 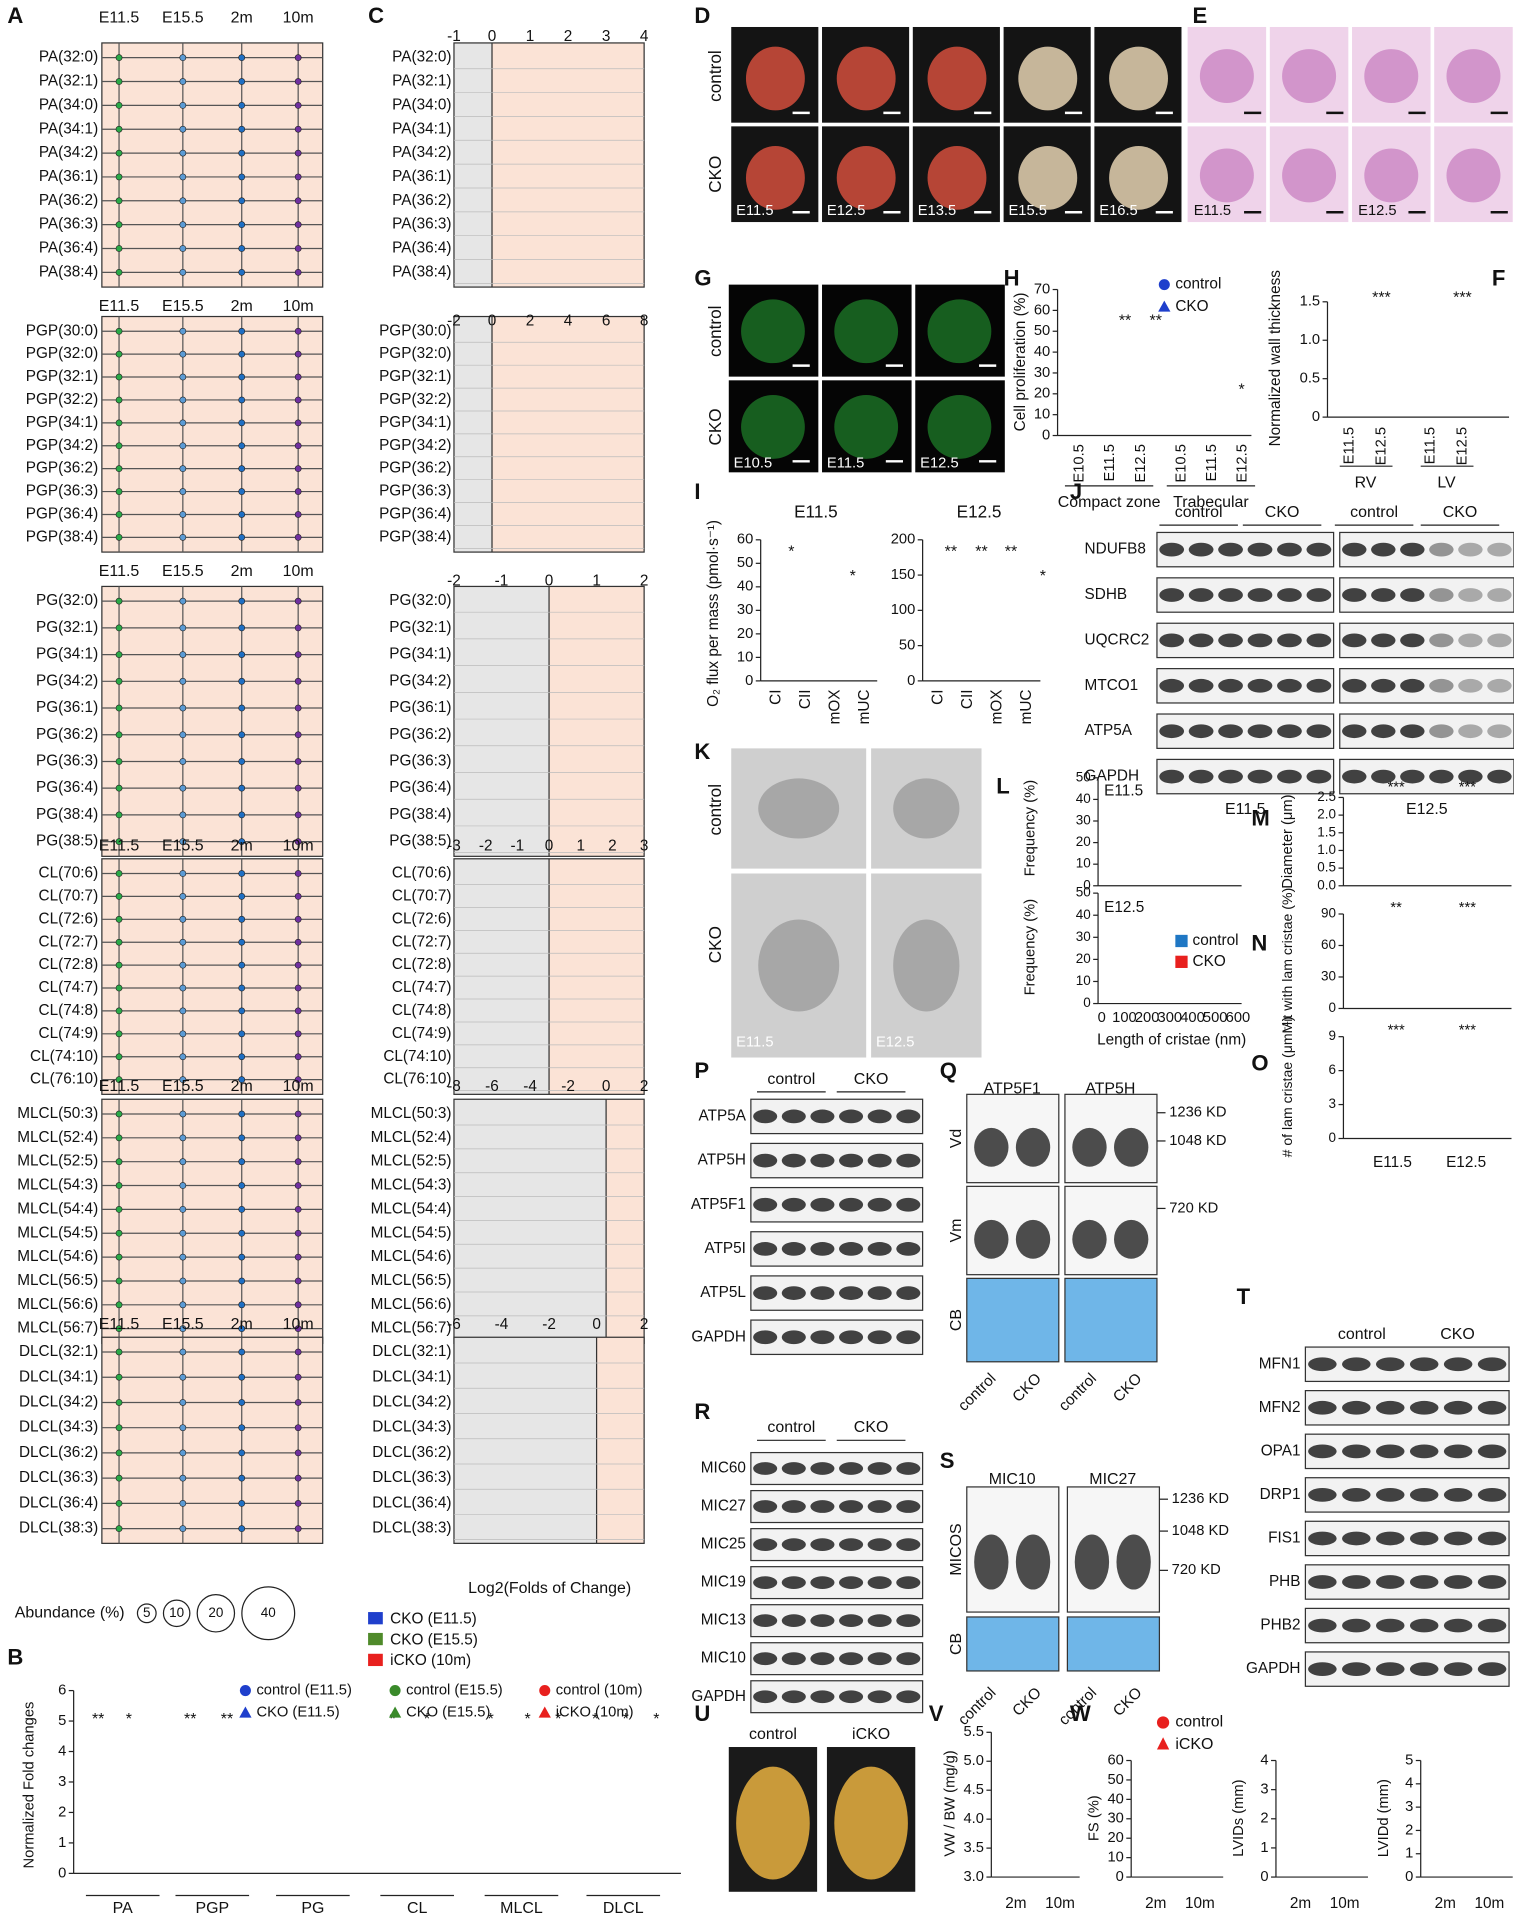 What do you see at coordinates (1288, 841) in the screenshot?
I see `y-axis-label: Diameter (μm)` at bounding box center [1288, 841].